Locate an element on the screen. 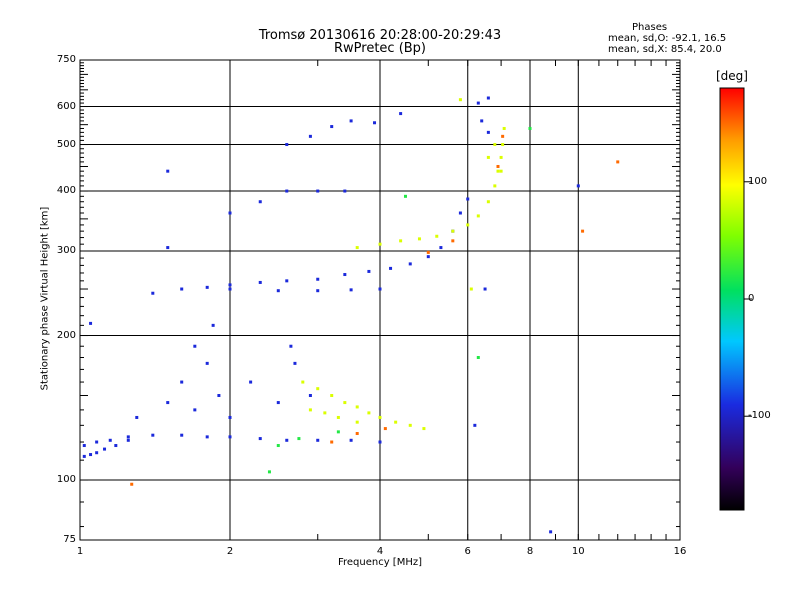 The width and height of the screenshot is (800, 600). y-tick-label: 200 is located at coordinates (66, 335).